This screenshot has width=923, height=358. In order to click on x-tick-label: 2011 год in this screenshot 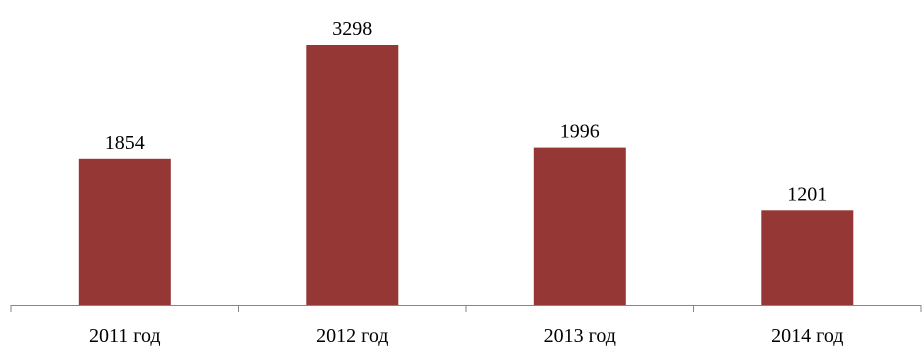, I will do `click(125, 336)`.